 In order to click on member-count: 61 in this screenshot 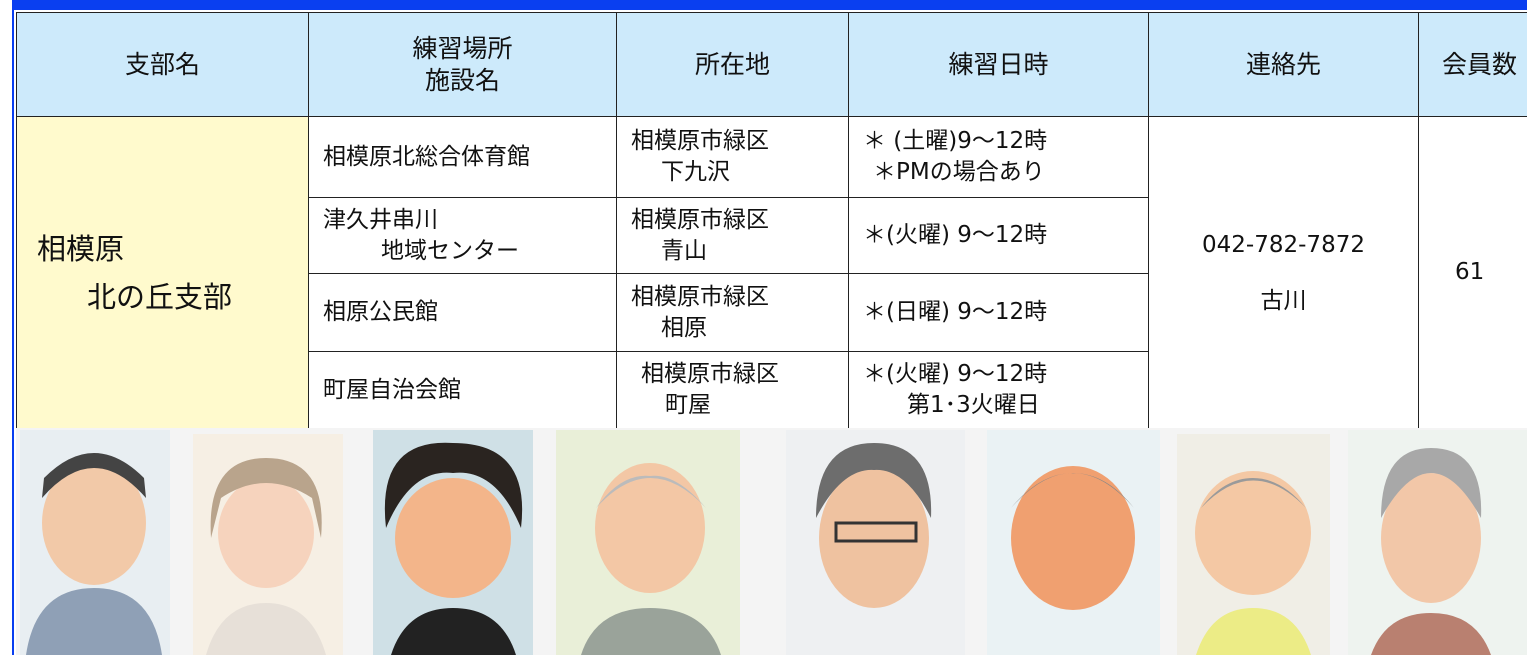, I will do `click(1470, 272)`.